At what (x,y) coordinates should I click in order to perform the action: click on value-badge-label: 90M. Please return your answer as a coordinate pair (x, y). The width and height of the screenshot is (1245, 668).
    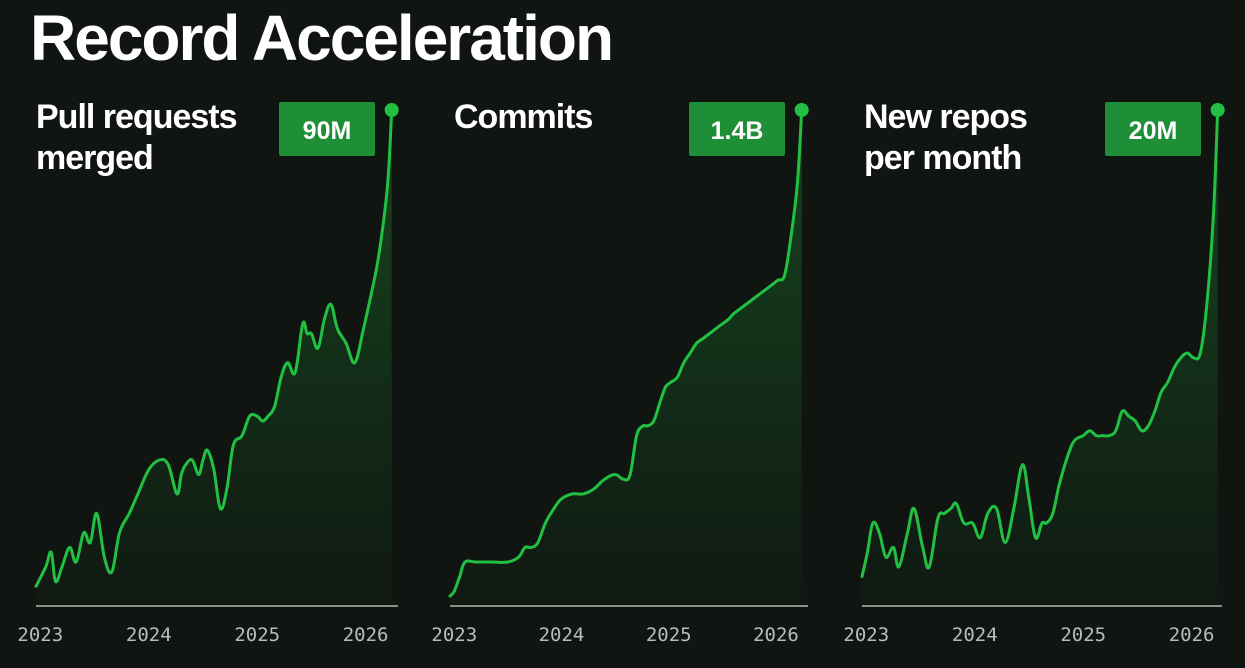
    Looking at the image, I should click on (327, 131).